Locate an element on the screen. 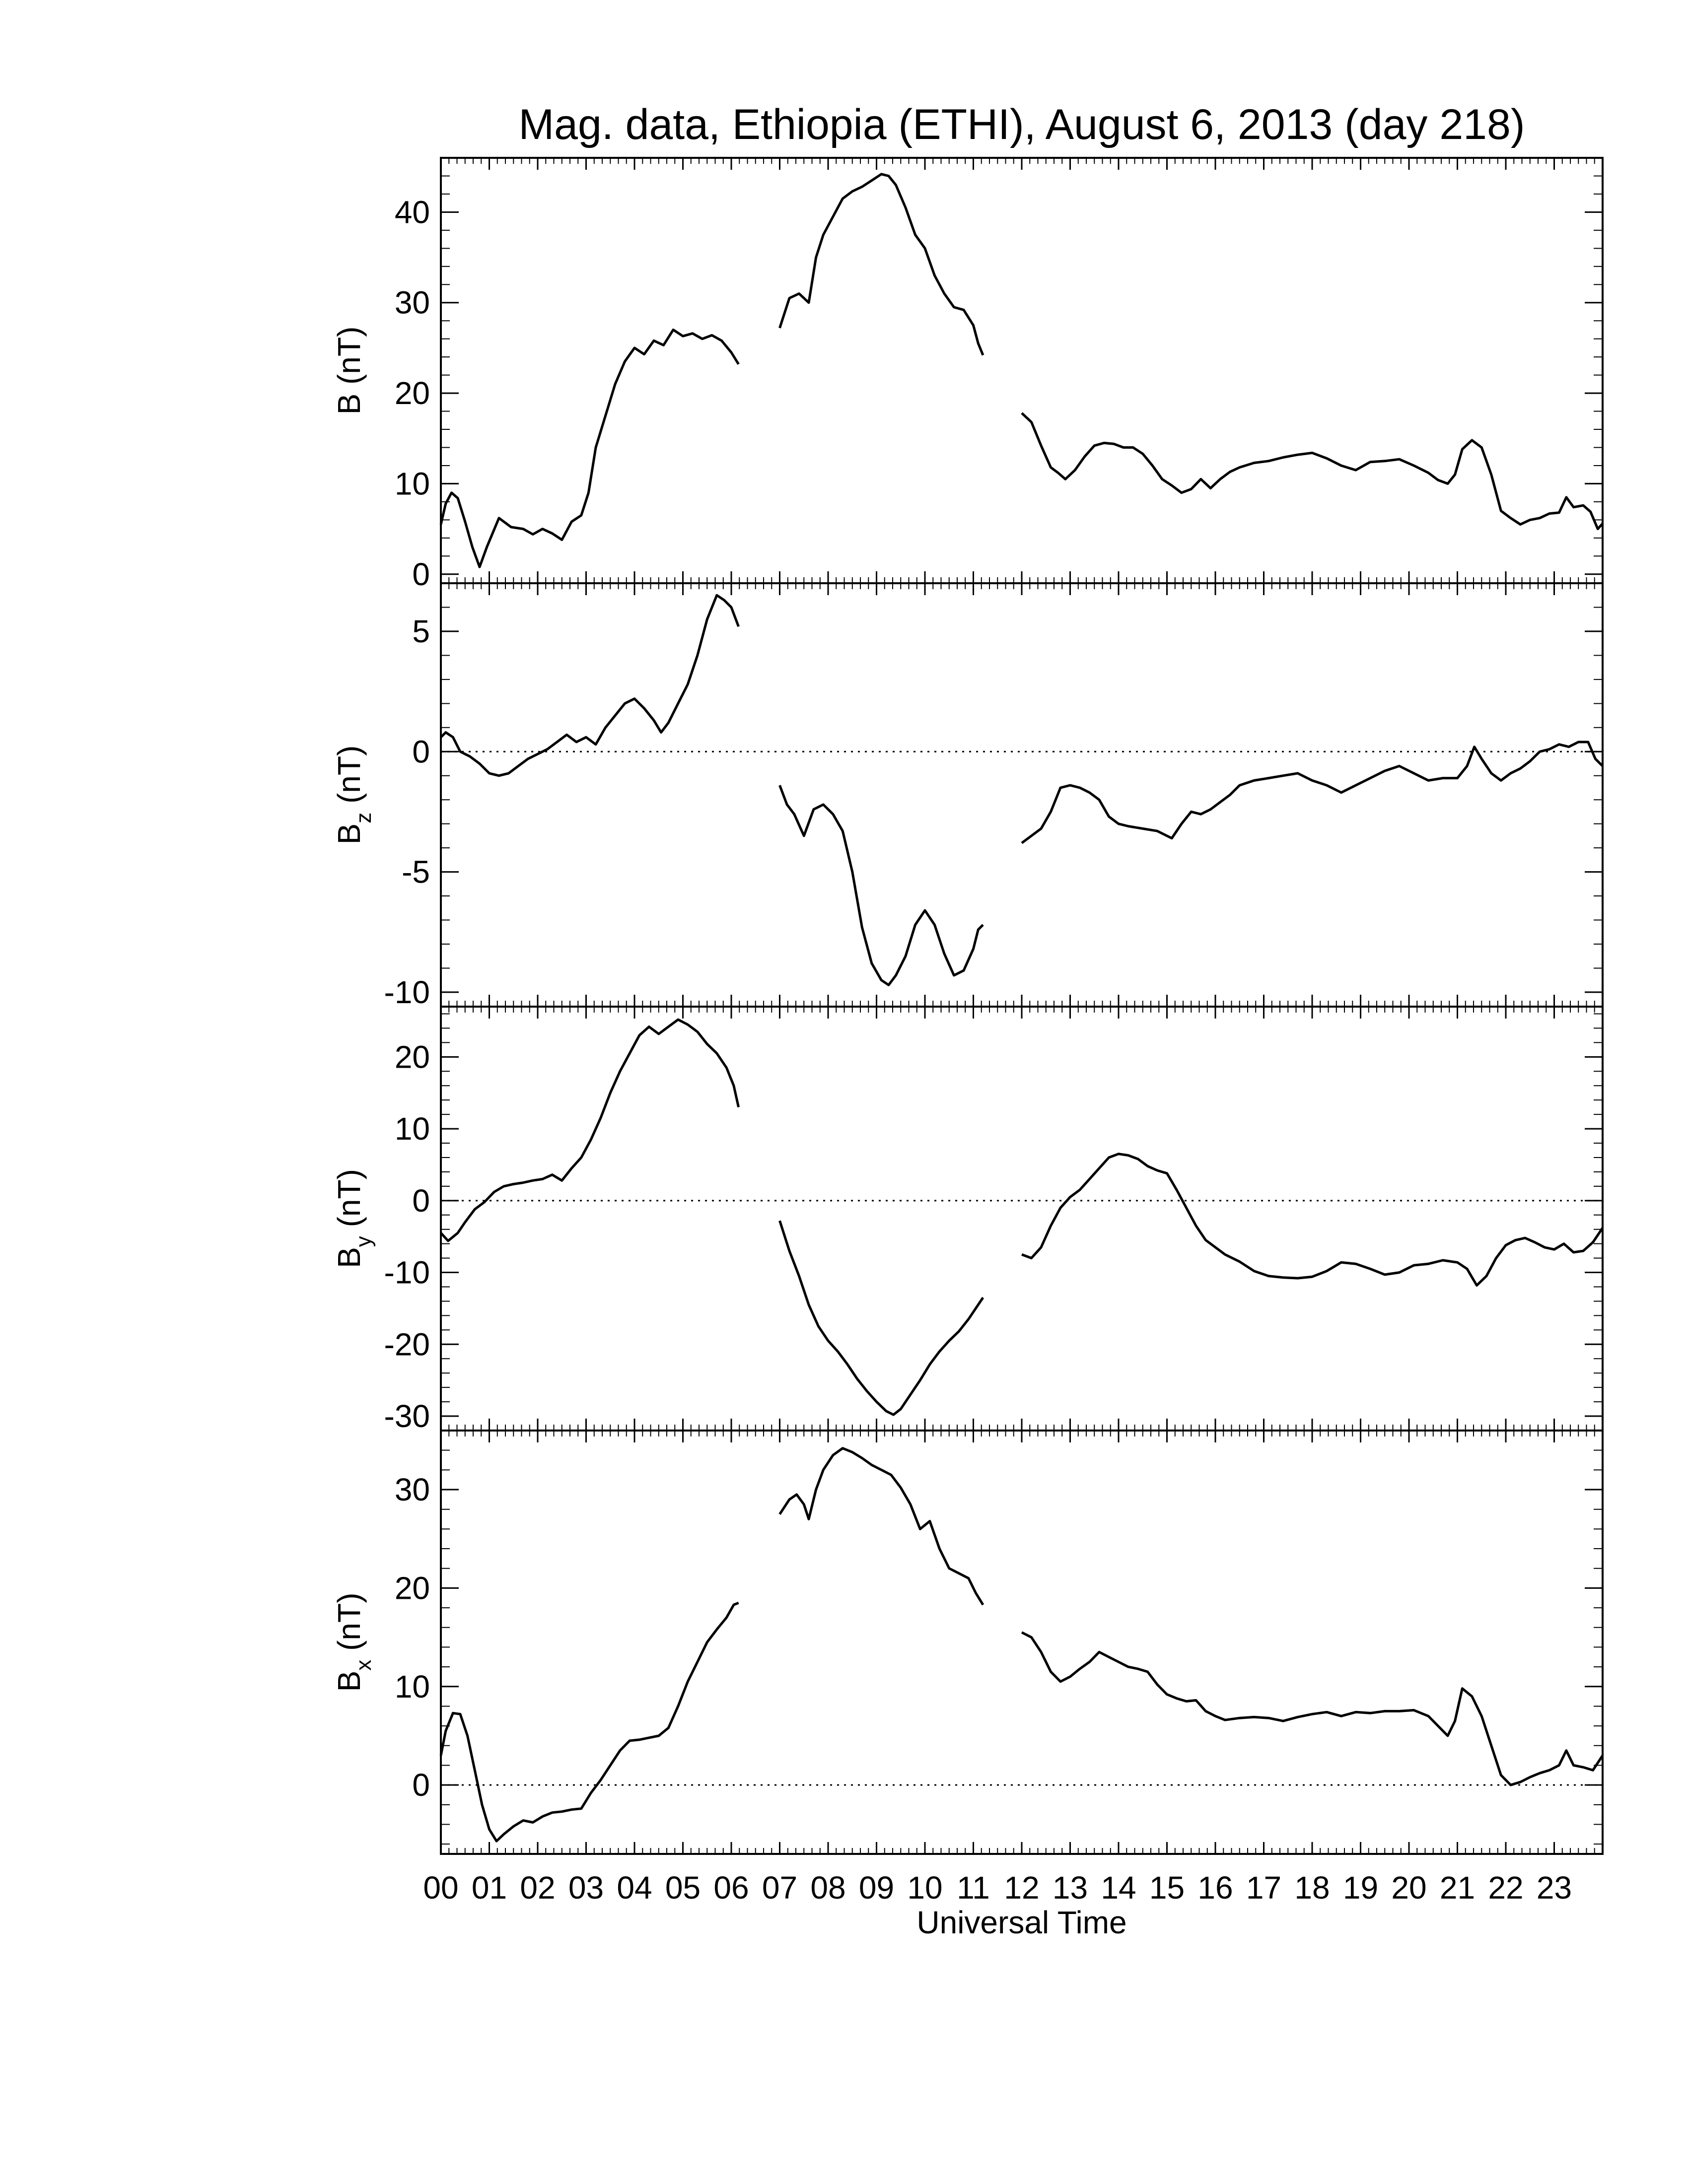  x-tick-label: 19 is located at coordinates (1360, 1888).